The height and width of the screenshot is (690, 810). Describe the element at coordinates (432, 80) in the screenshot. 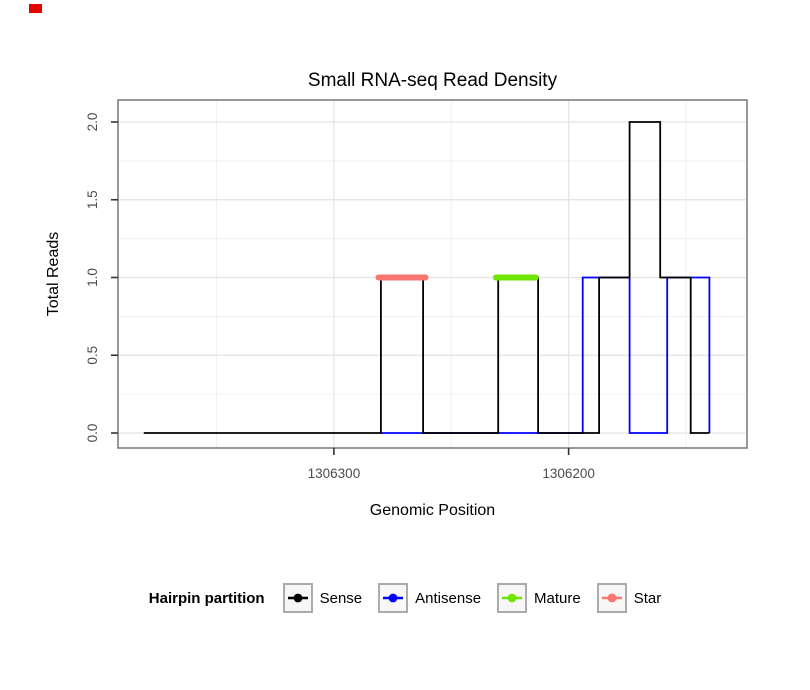

I see `chart-title: Small RNA-seq Read Density` at that location.